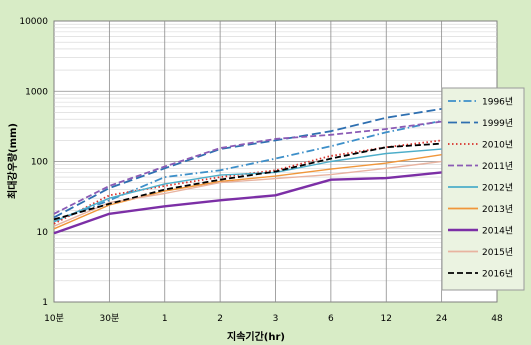  What do you see at coordinates (497, 166) in the screenshot?
I see `legend-label: 2011년` at bounding box center [497, 166].